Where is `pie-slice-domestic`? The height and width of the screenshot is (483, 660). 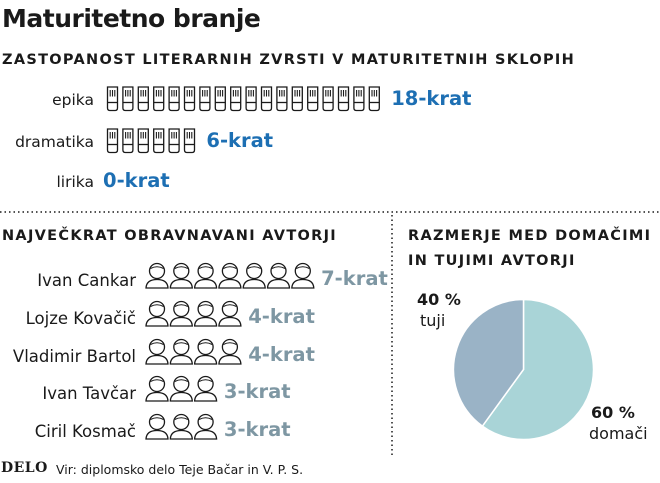
pie-slice-domestic is located at coordinates (538, 369).